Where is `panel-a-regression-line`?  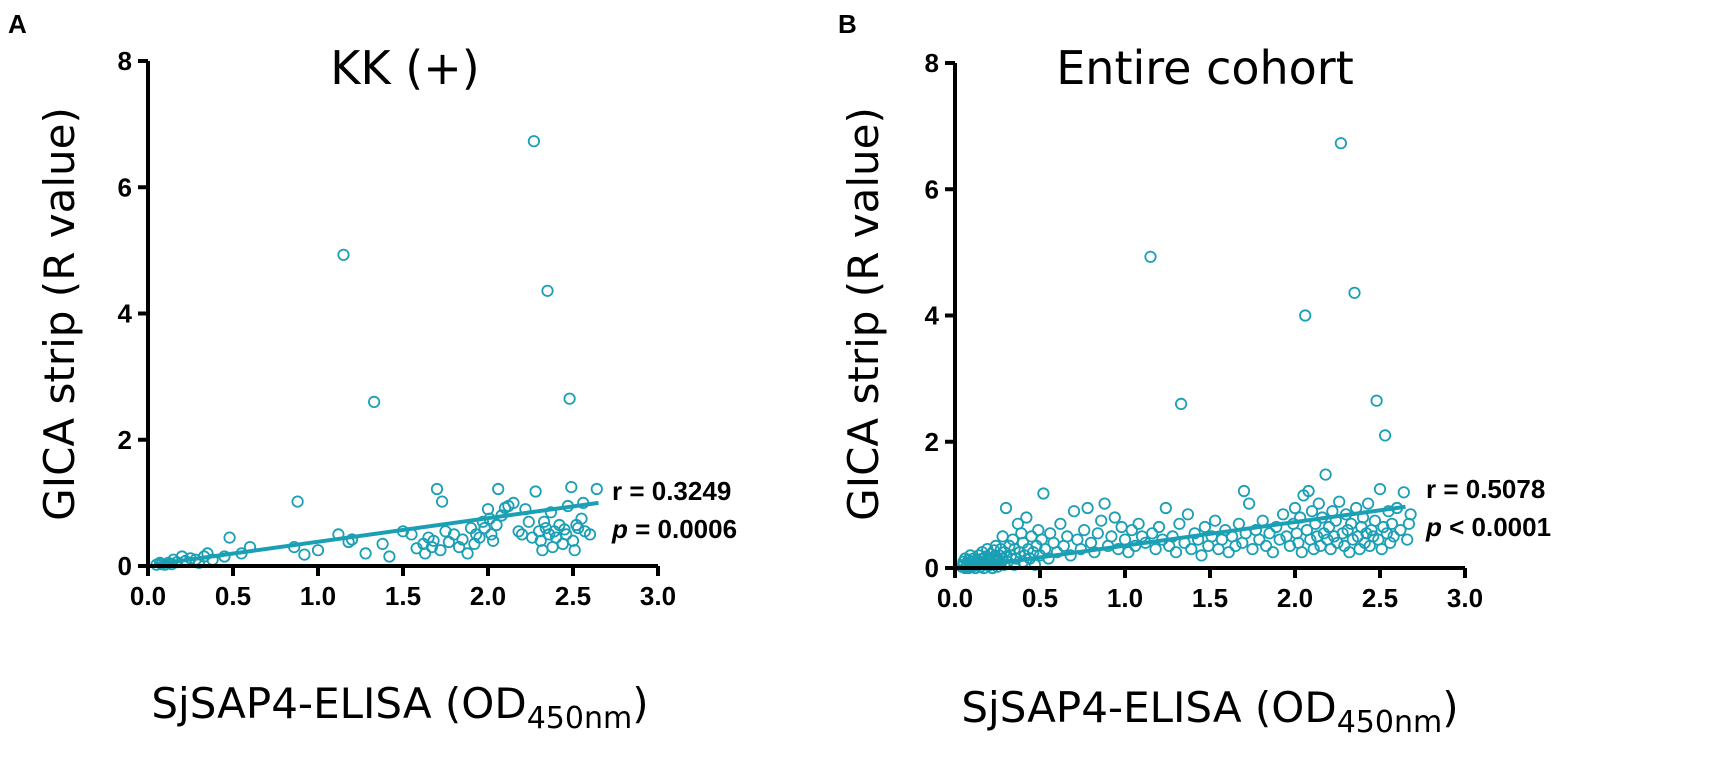 panel-a-regression-line is located at coordinates (377, 533).